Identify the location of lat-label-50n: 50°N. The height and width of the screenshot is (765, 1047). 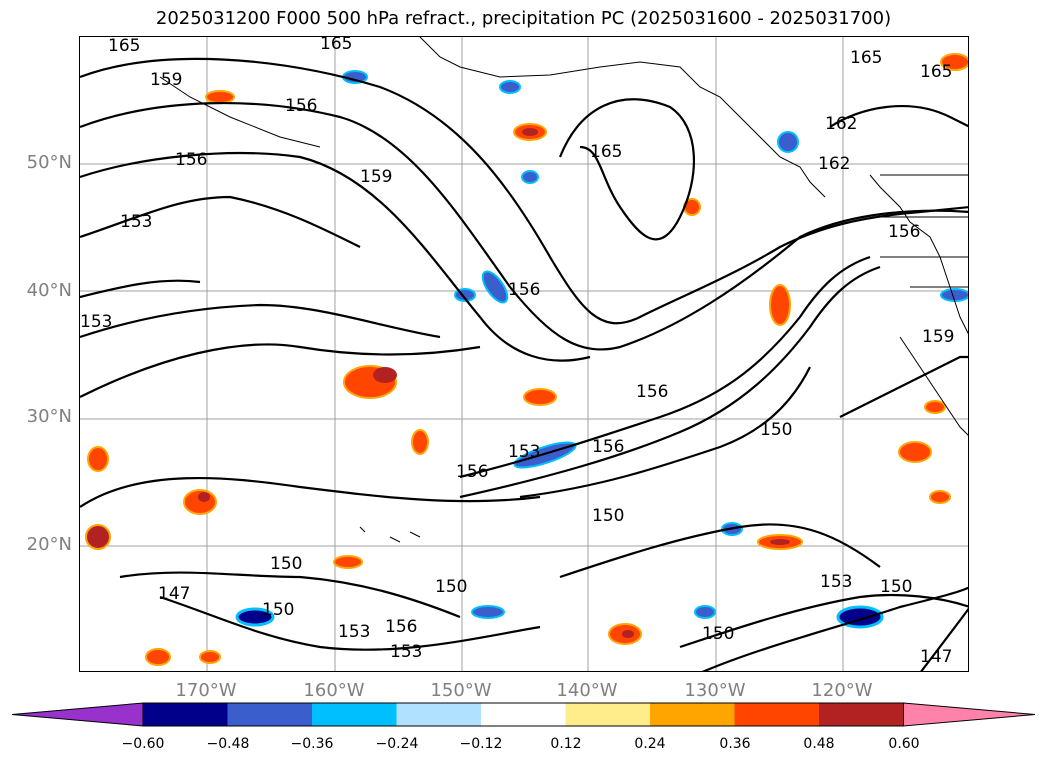
(49, 162).